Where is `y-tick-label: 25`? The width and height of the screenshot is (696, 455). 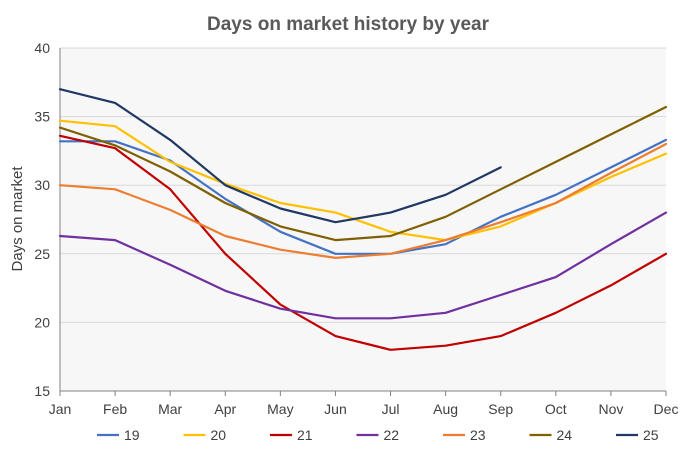 y-tick-label: 25 is located at coordinates (42, 254).